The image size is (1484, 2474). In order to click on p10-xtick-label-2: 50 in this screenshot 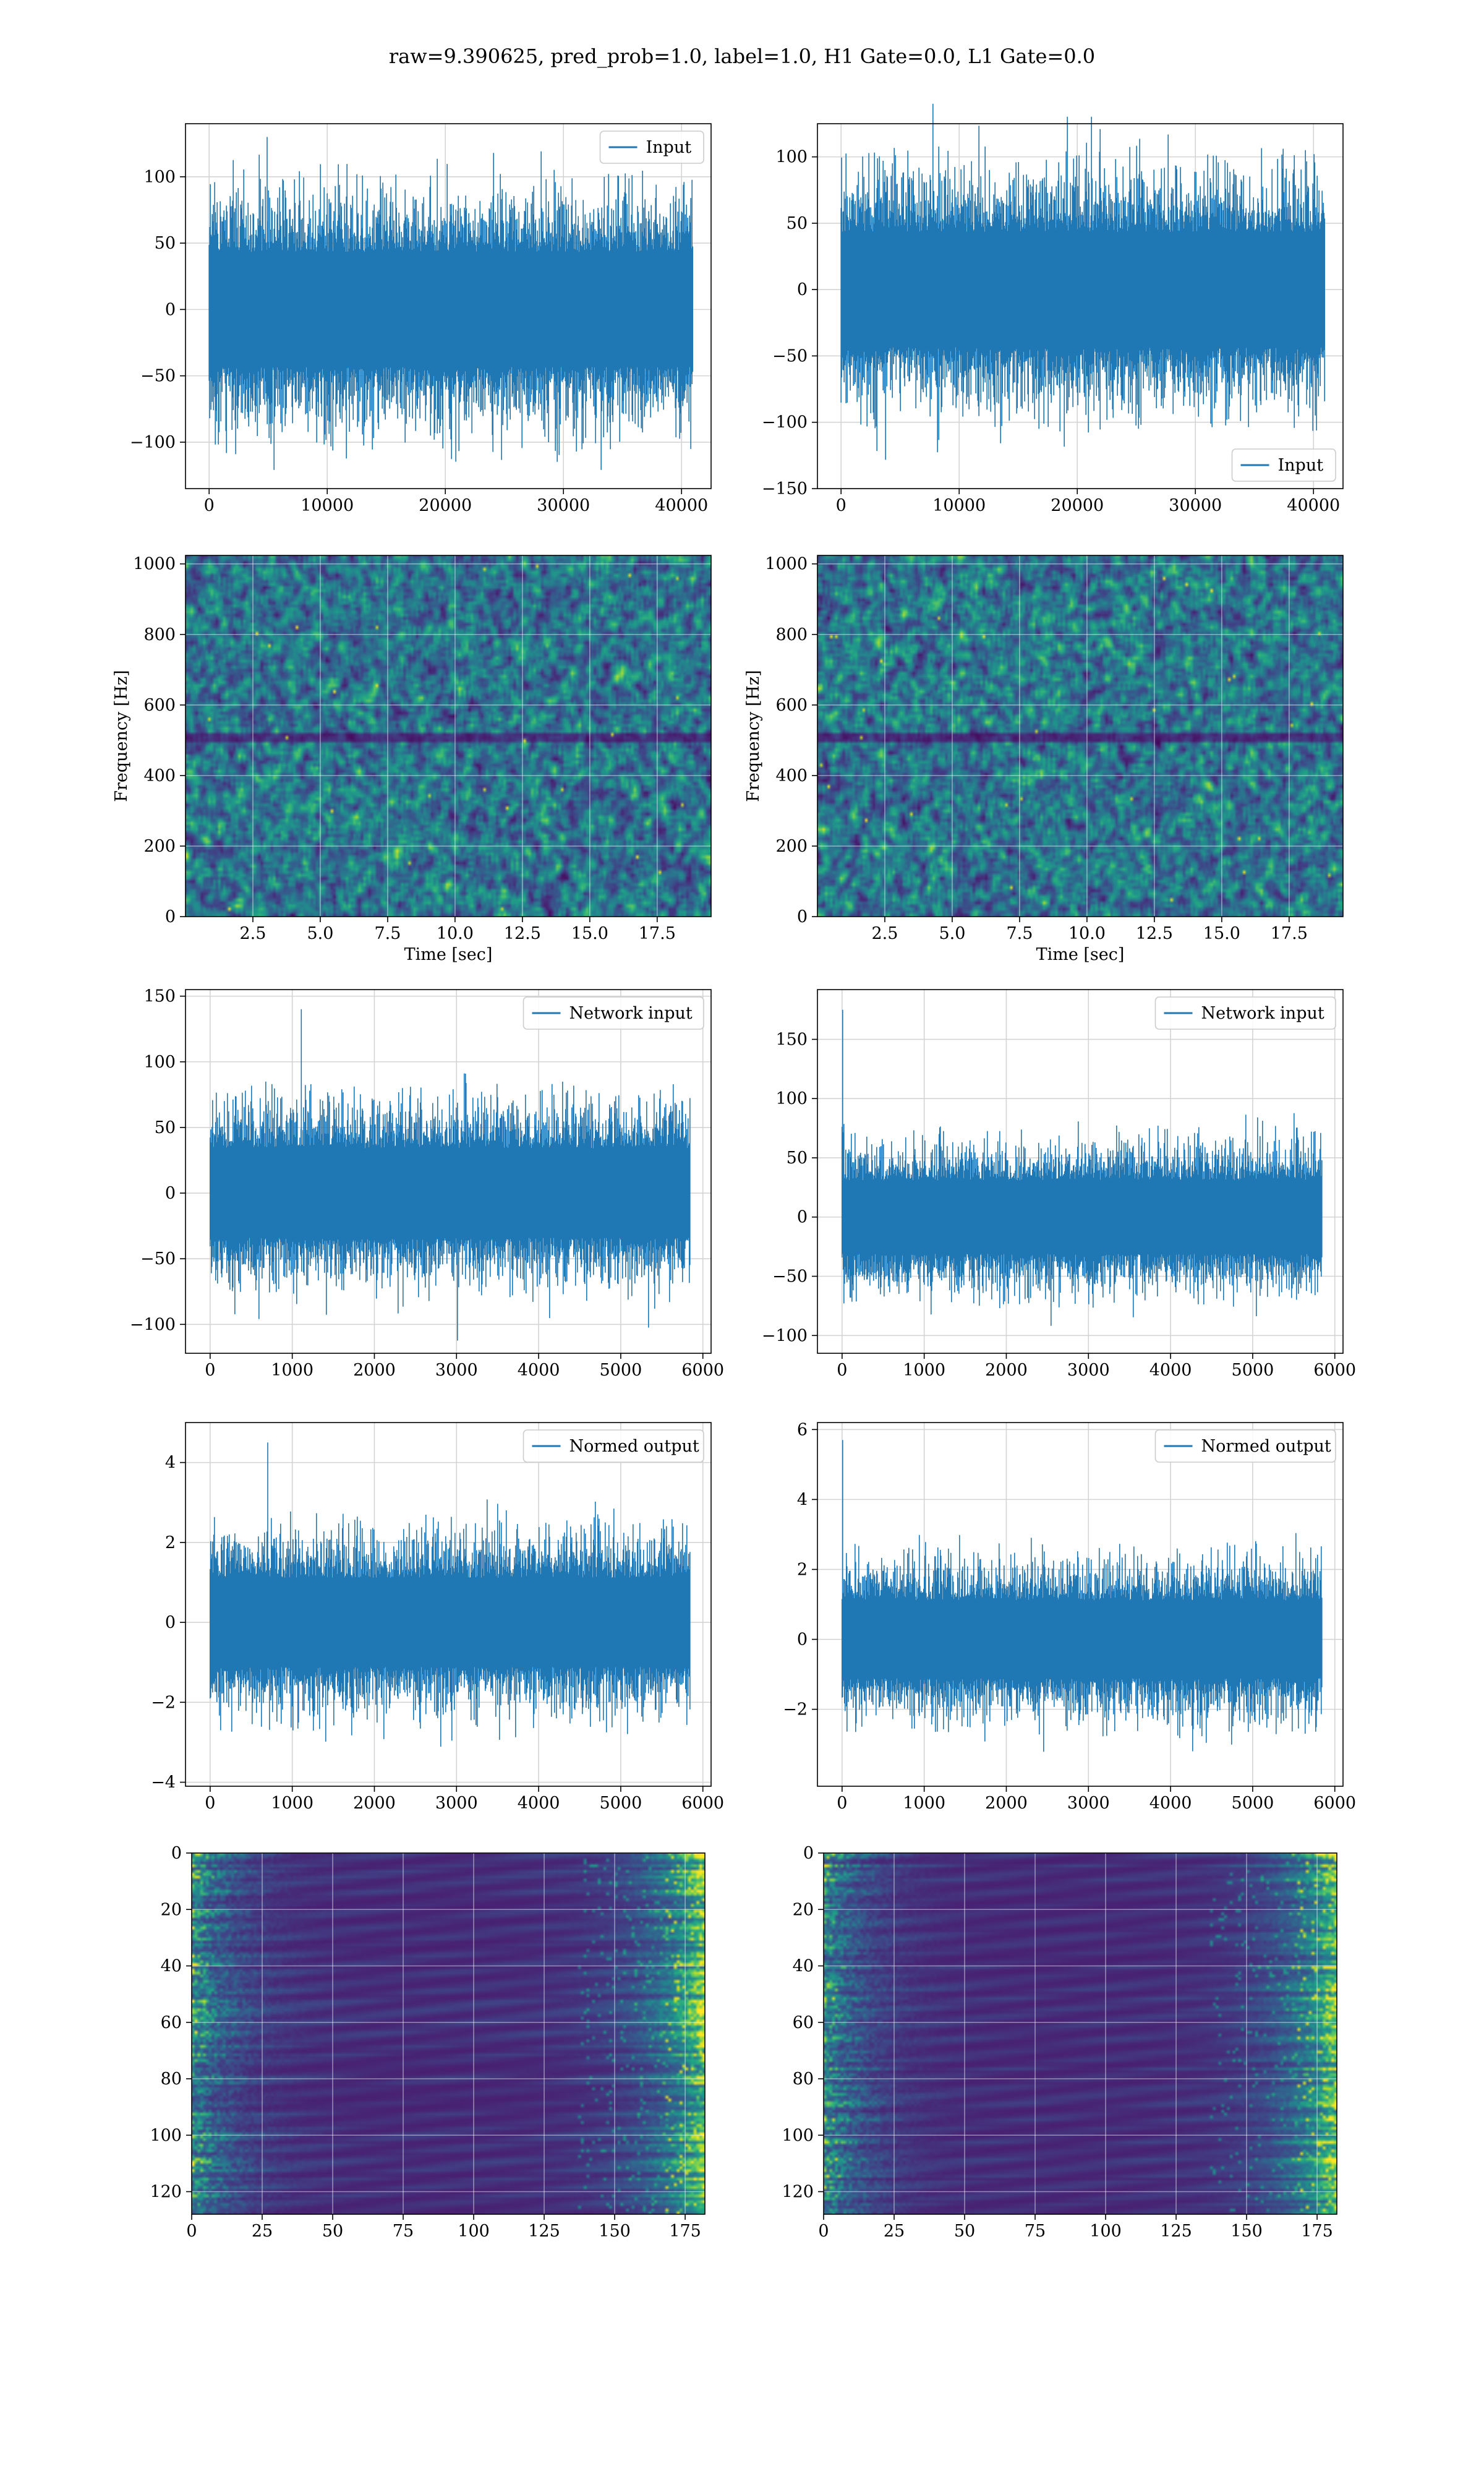, I will do `click(964, 2231)`.